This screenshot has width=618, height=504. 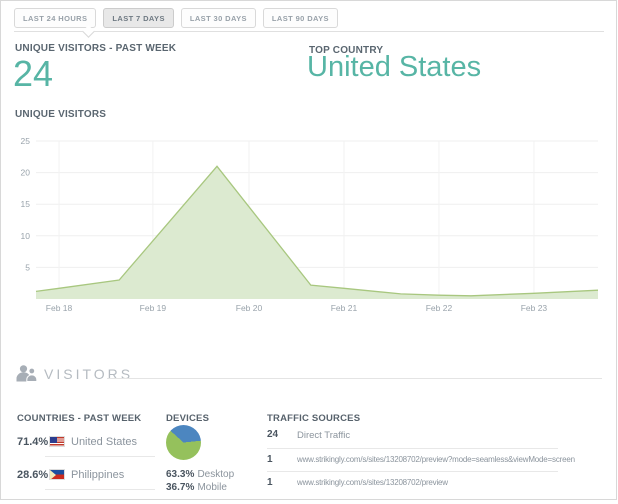 I want to click on devices-panel: DEVICES 63.3% Desktop 36.7% Mobile, so click(x=213, y=453).